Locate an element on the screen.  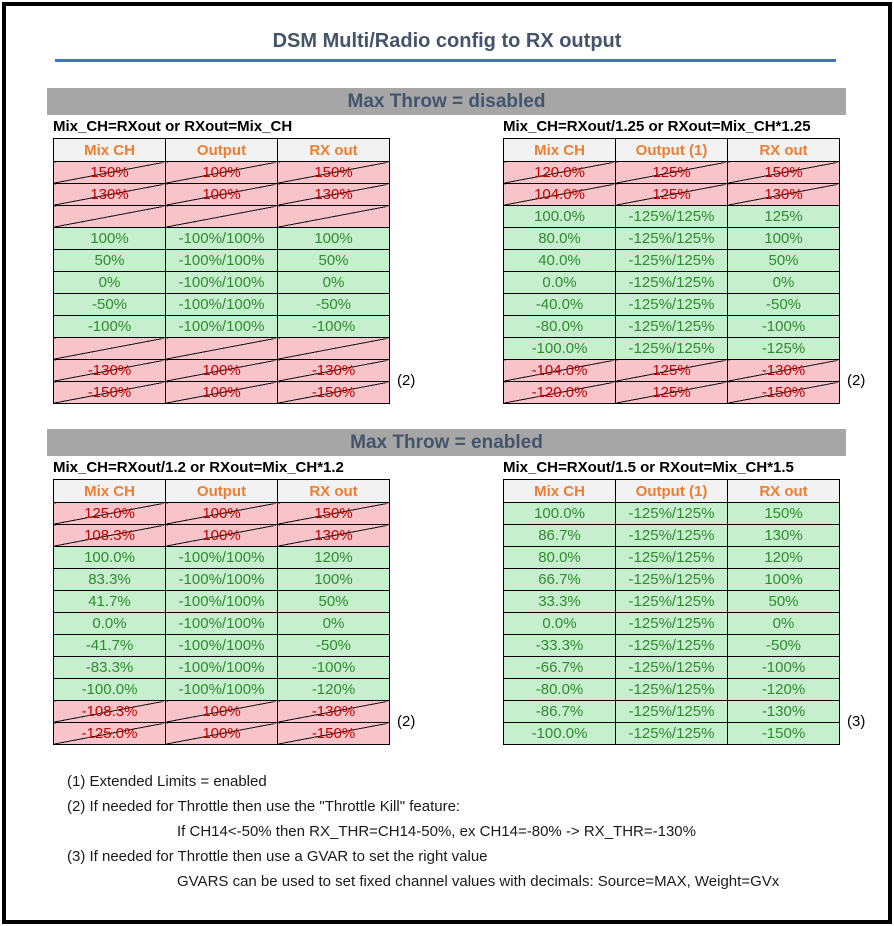
table-row: 100% -100%/100% 100% is located at coordinates (221, 238).